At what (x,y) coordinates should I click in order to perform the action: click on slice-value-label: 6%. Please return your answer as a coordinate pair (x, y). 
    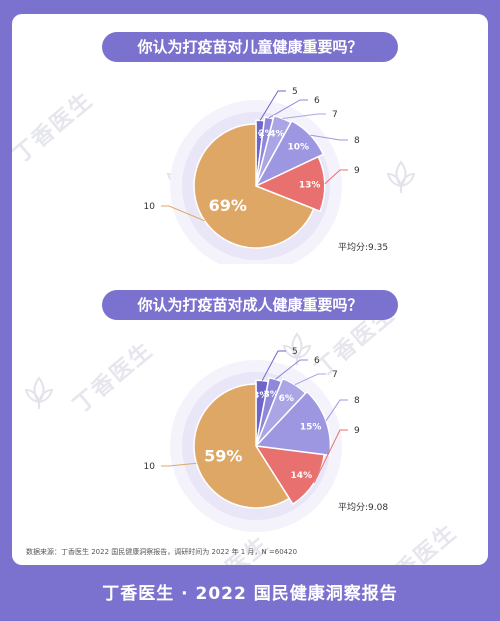
    Looking at the image, I should click on (286, 399).